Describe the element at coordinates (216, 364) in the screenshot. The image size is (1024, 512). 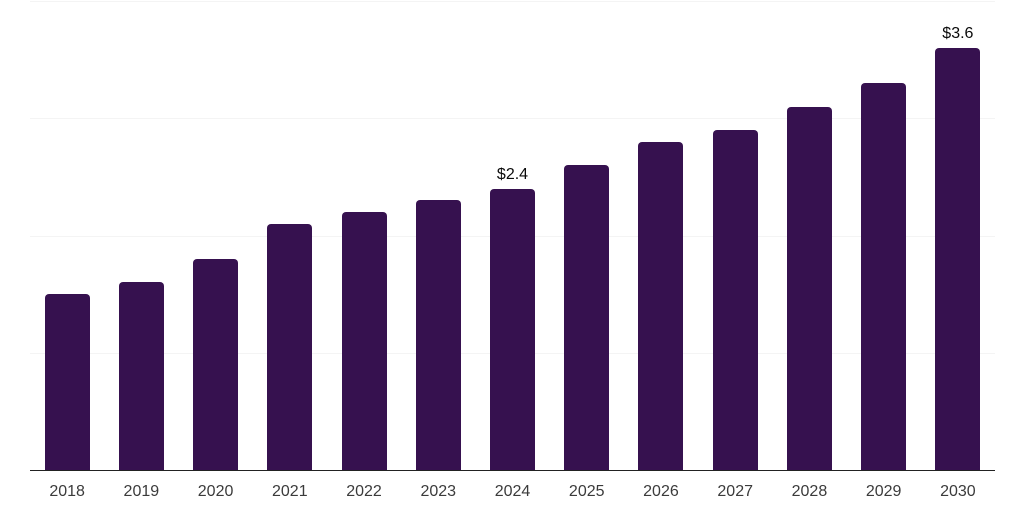
I see `bar-2020` at that location.